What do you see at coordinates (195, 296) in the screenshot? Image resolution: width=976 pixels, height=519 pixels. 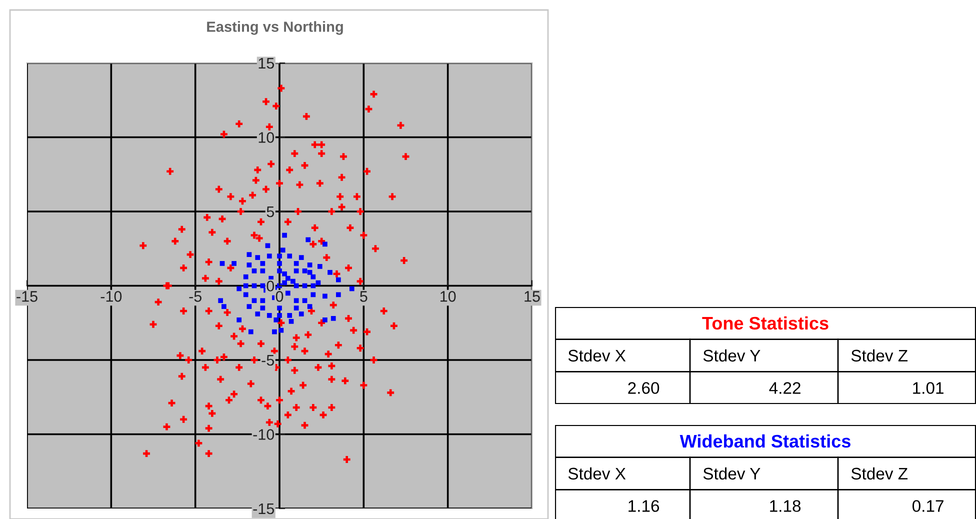 I see `x-tick-label: -5` at bounding box center [195, 296].